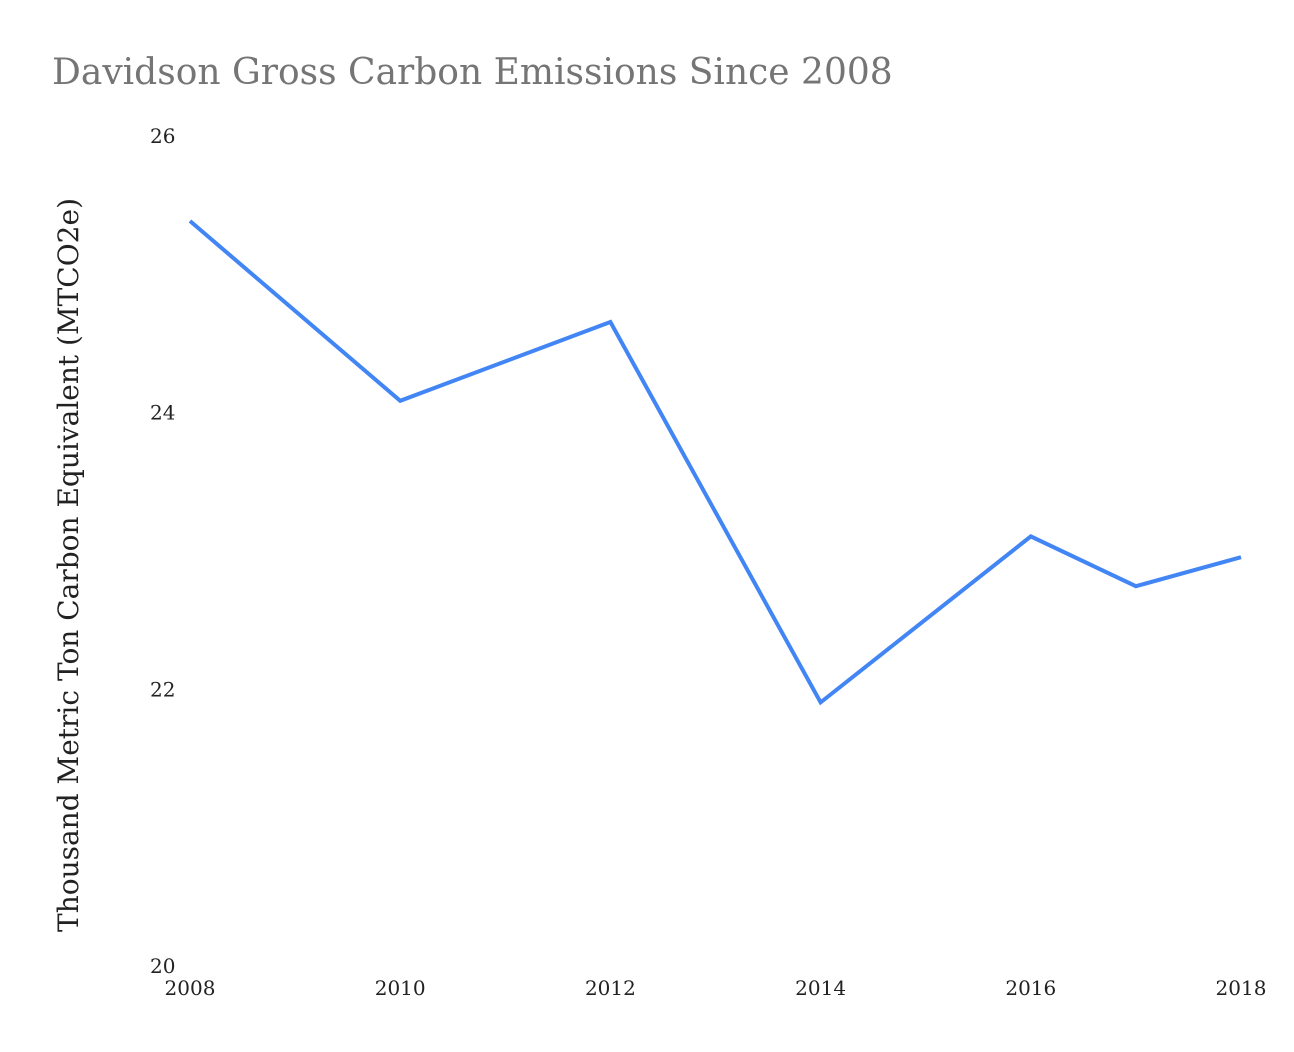  I want to click on y-tick-label: 26, so click(162, 136).